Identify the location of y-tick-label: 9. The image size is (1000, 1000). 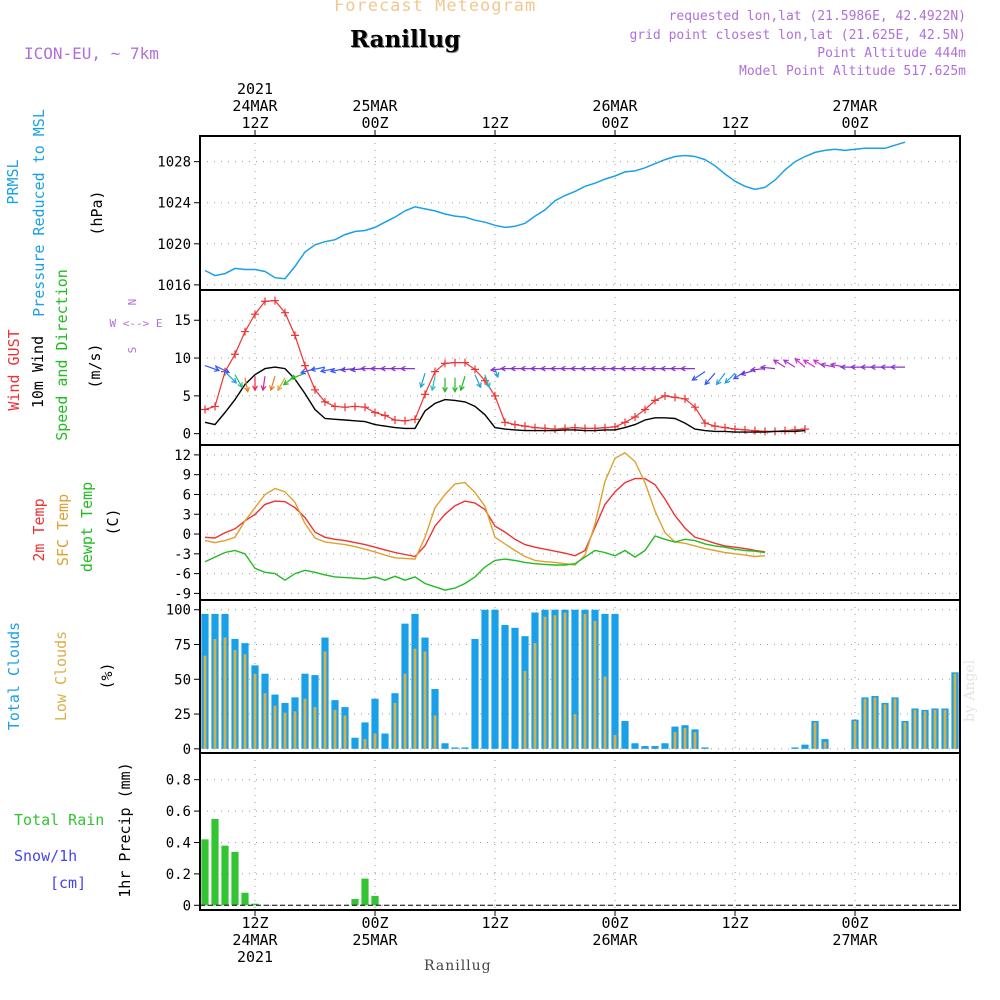
(187, 476).